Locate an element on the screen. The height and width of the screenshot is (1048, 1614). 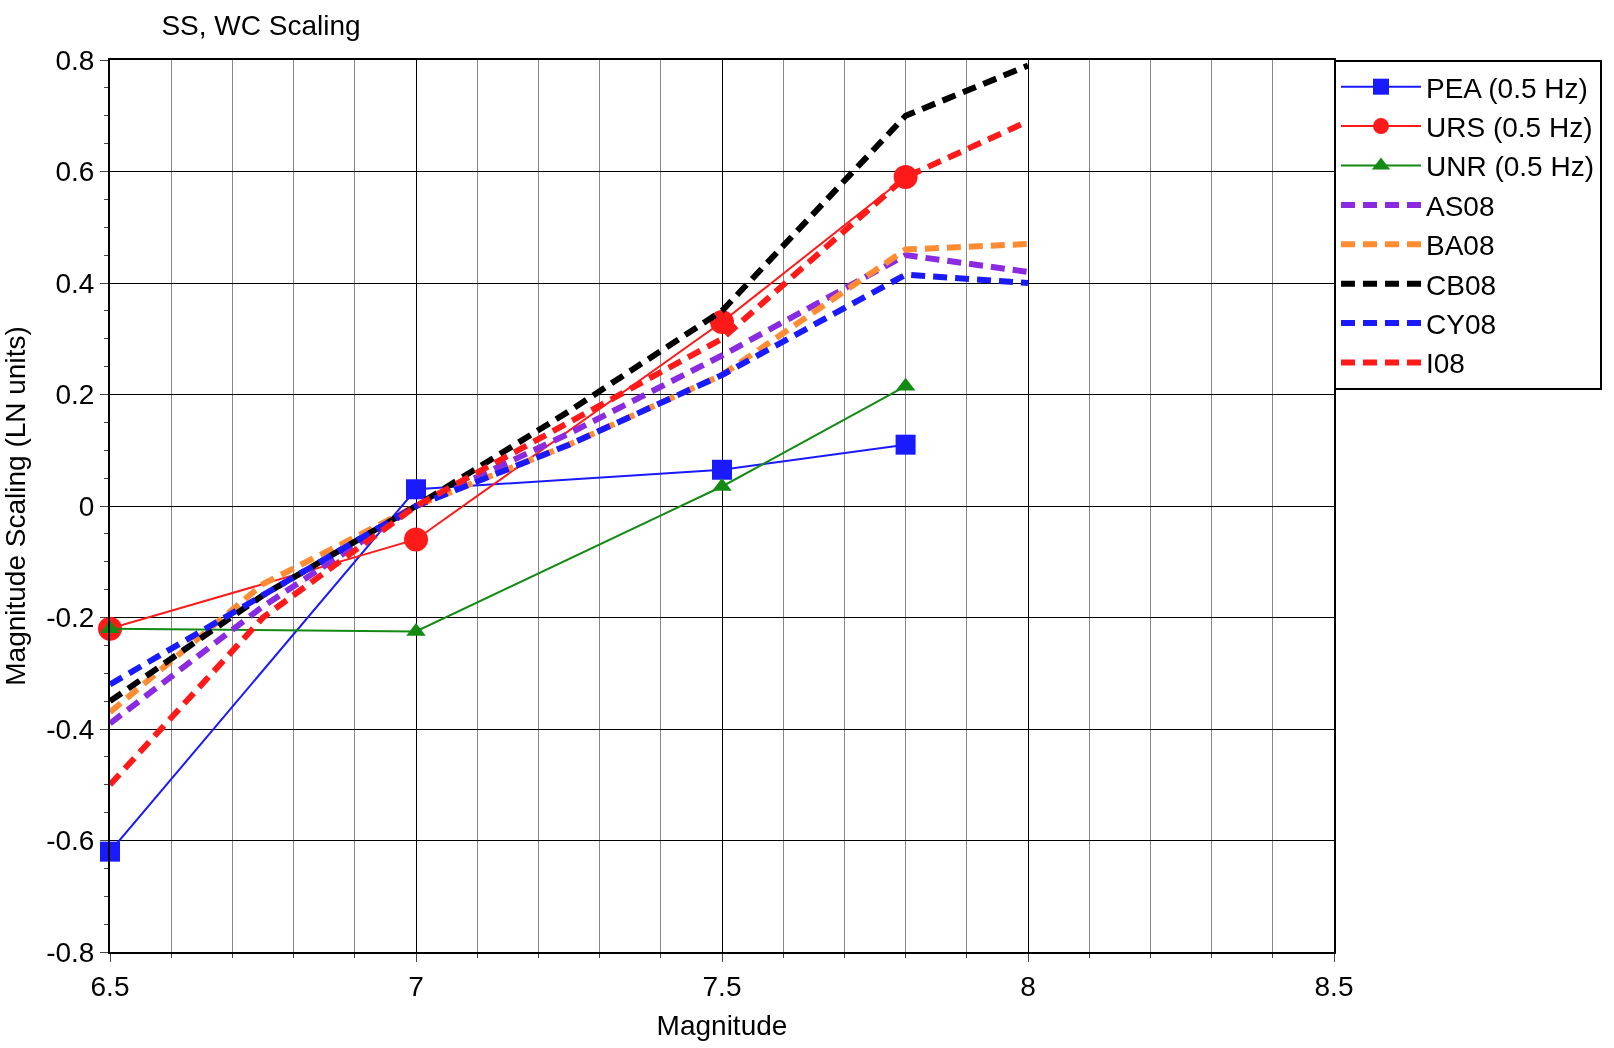
legend-label: CB08 is located at coordinates (1461, 285).